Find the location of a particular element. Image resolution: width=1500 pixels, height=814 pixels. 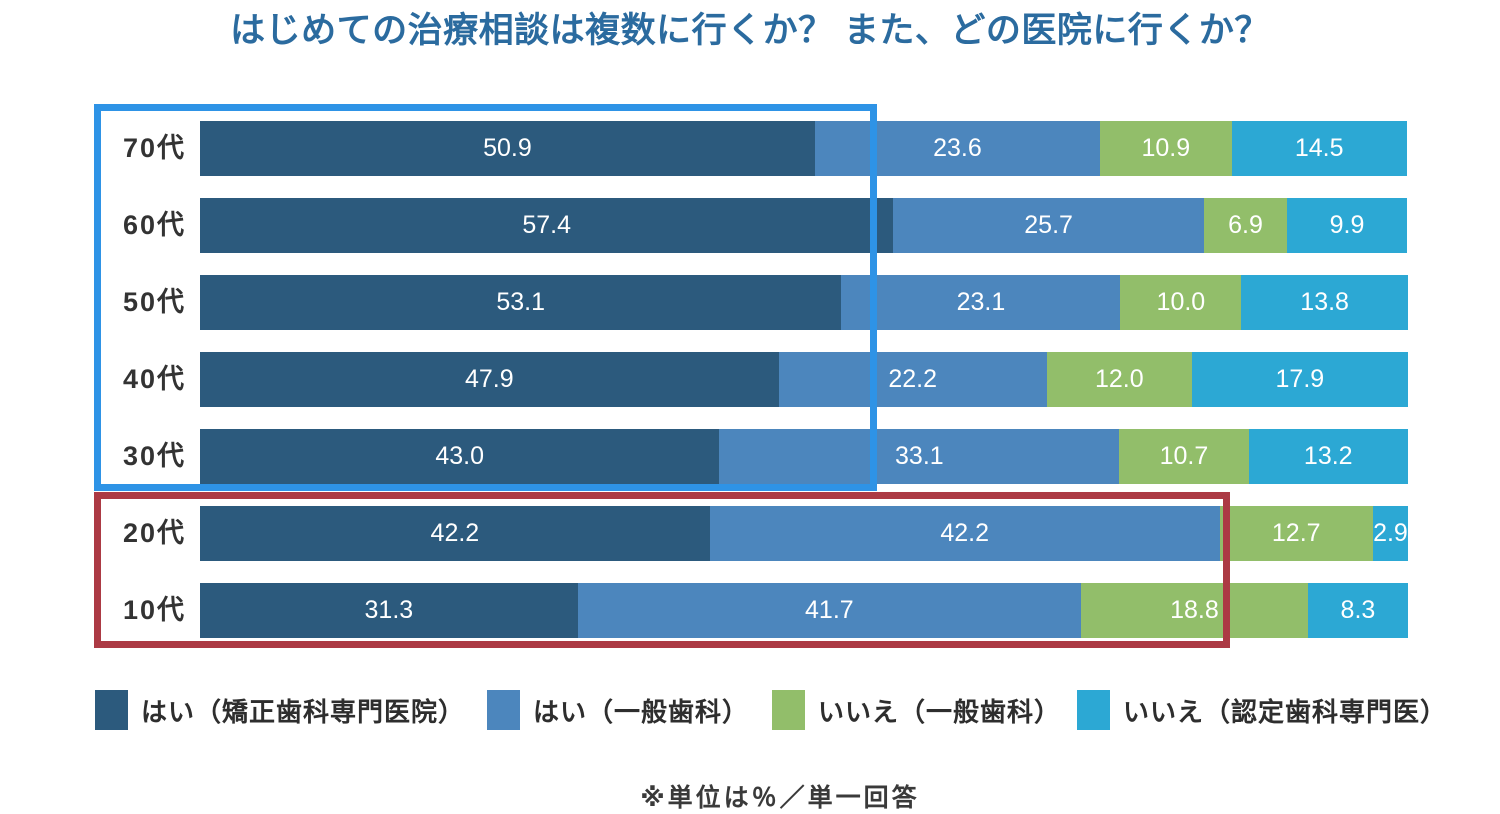

chart-row: 70代 50.9 23.6 10.9 14.5 is located at coordinates (755, 148).